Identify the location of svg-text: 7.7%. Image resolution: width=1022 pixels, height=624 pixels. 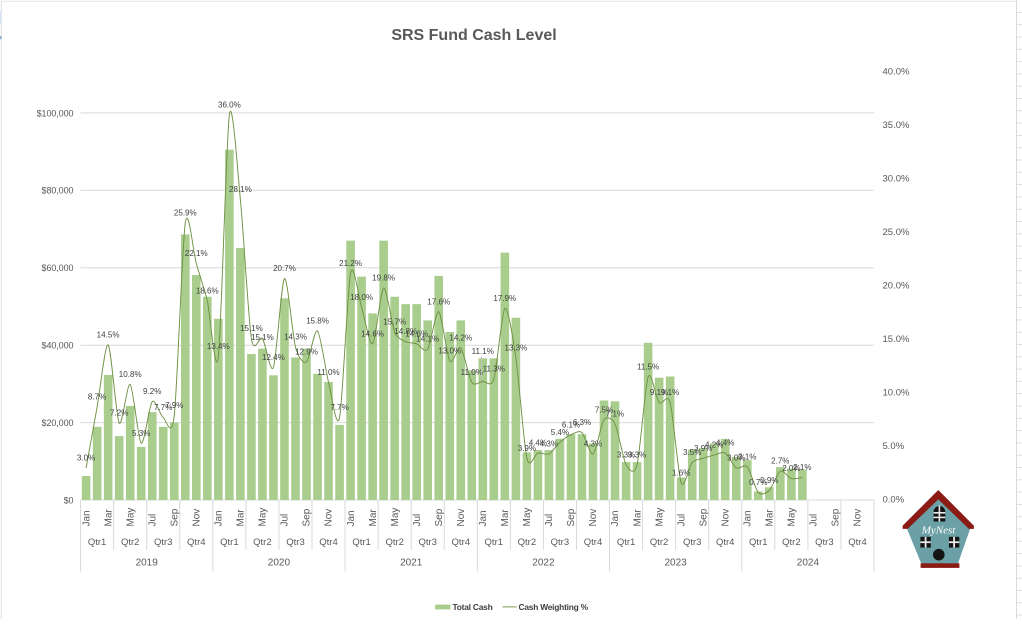
(339, 407).